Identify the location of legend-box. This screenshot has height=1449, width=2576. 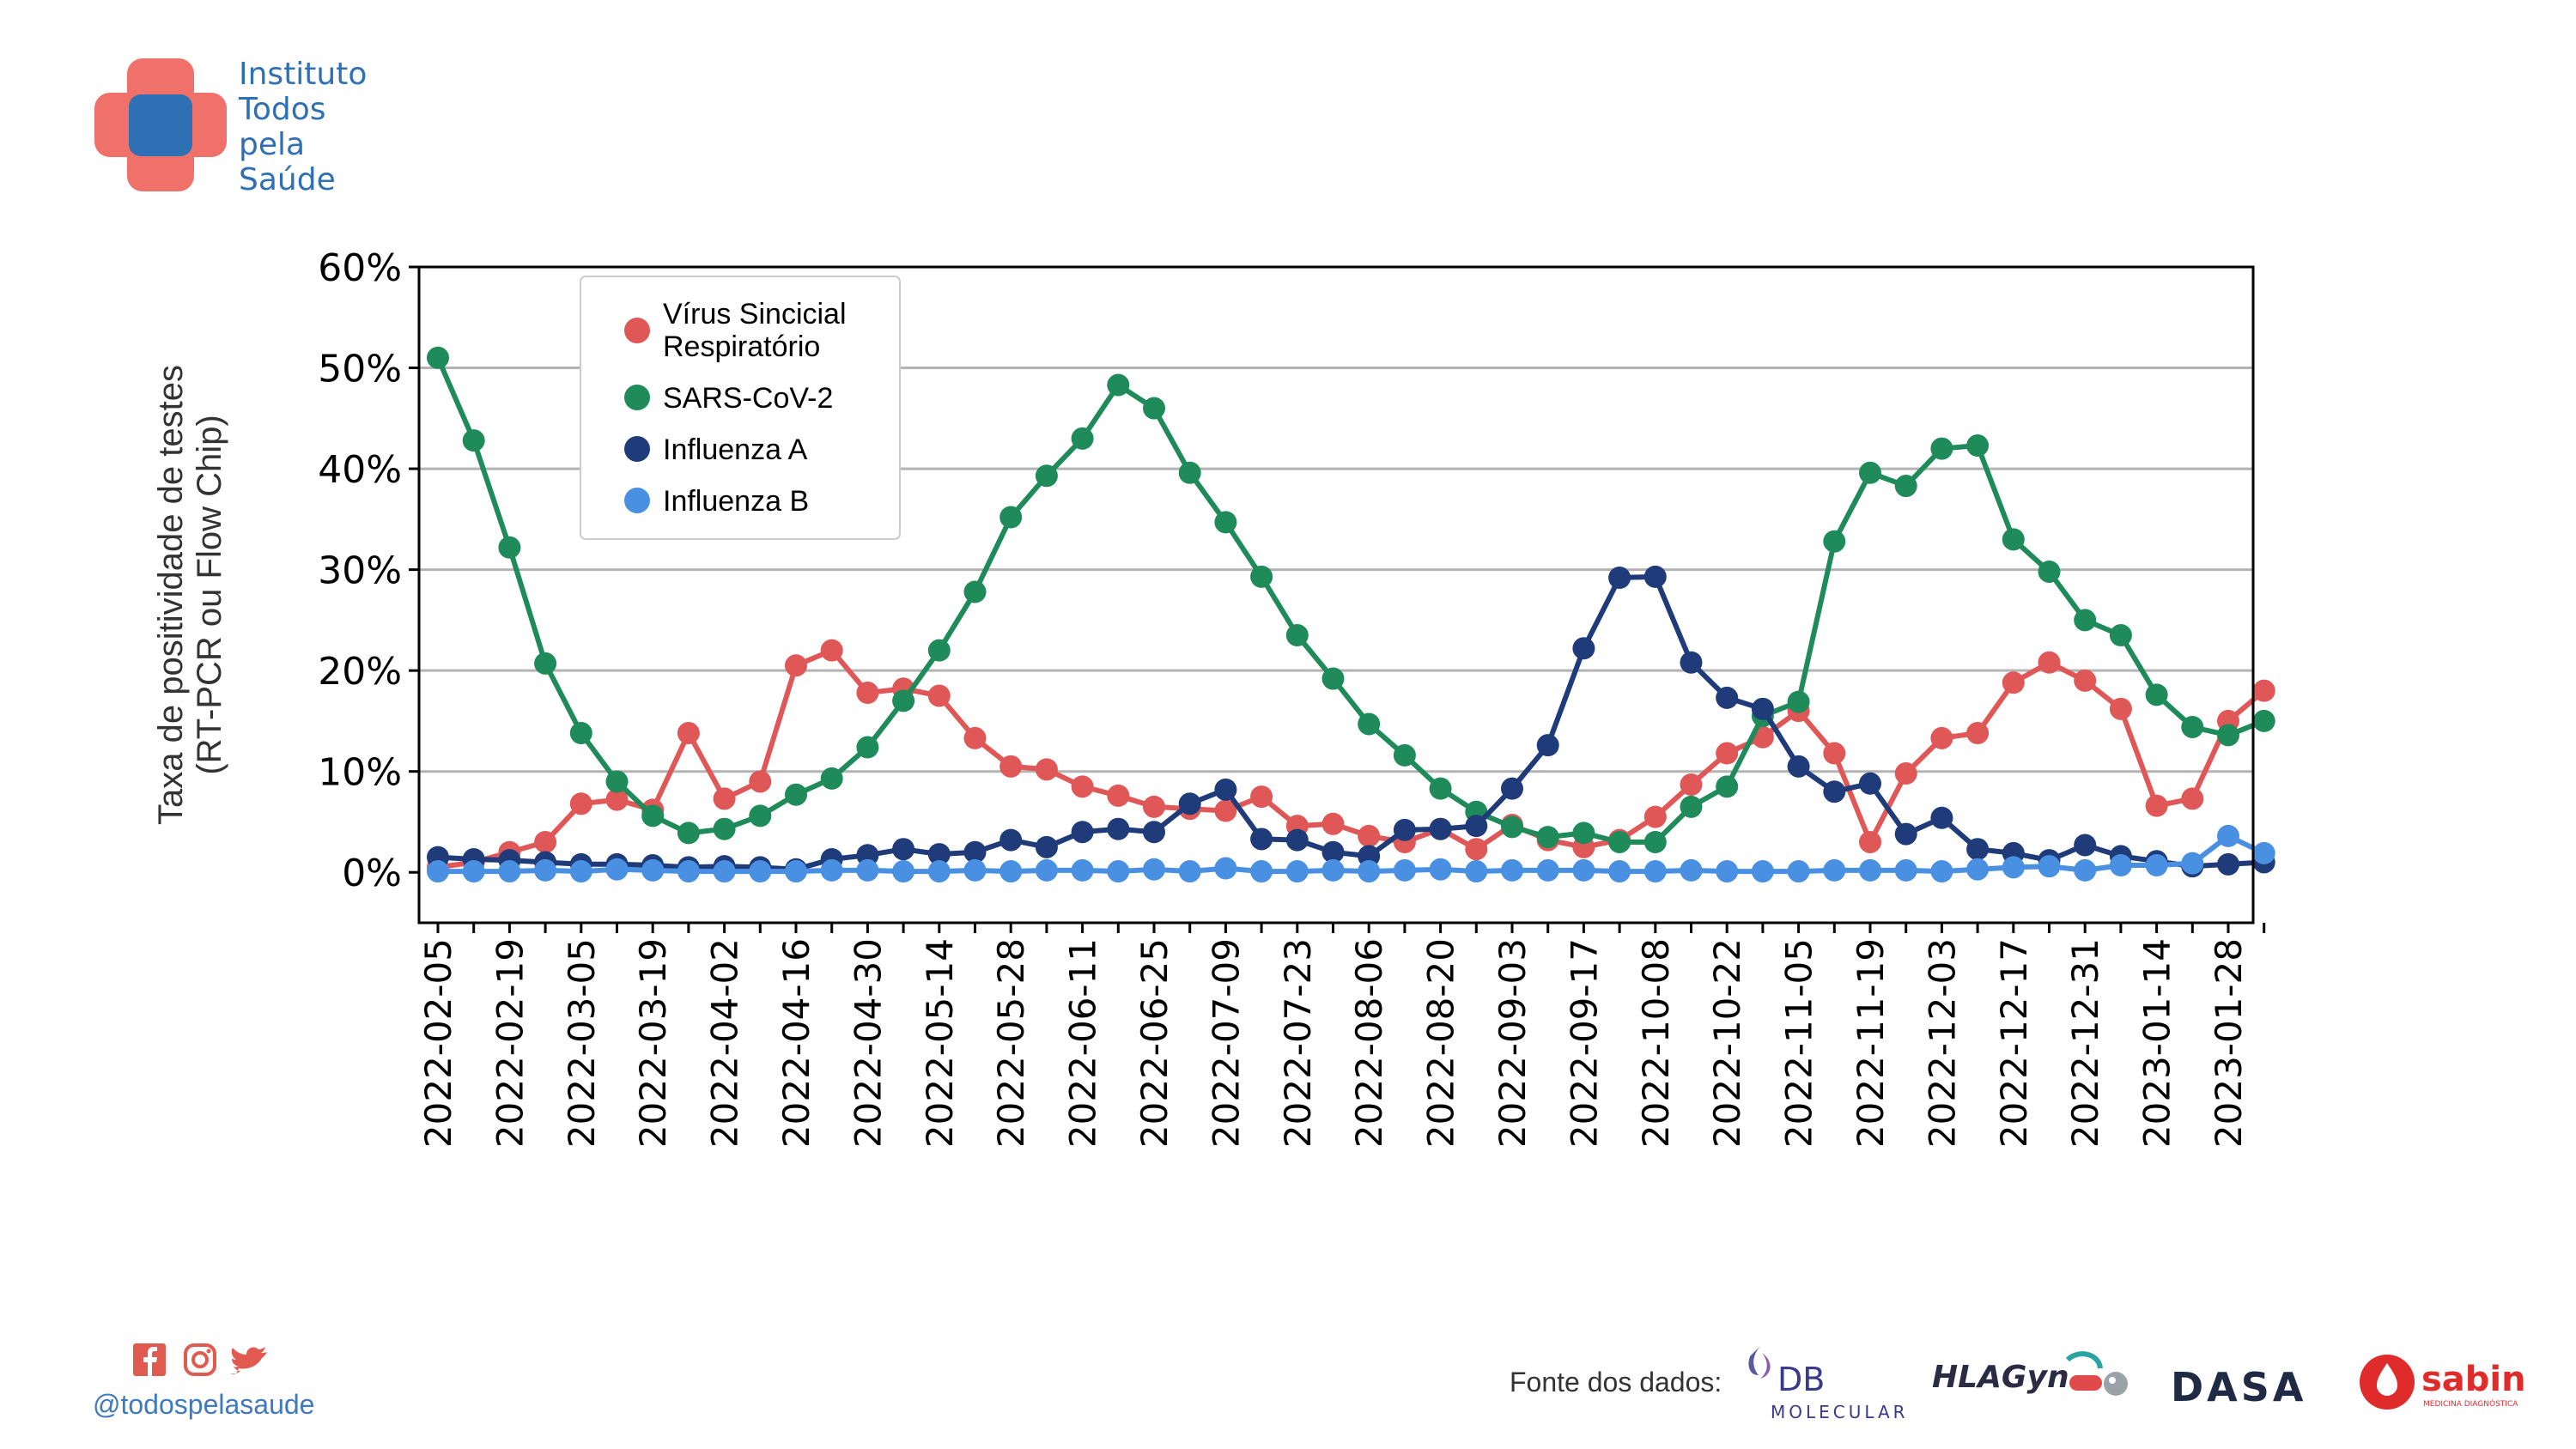
(740, 408).